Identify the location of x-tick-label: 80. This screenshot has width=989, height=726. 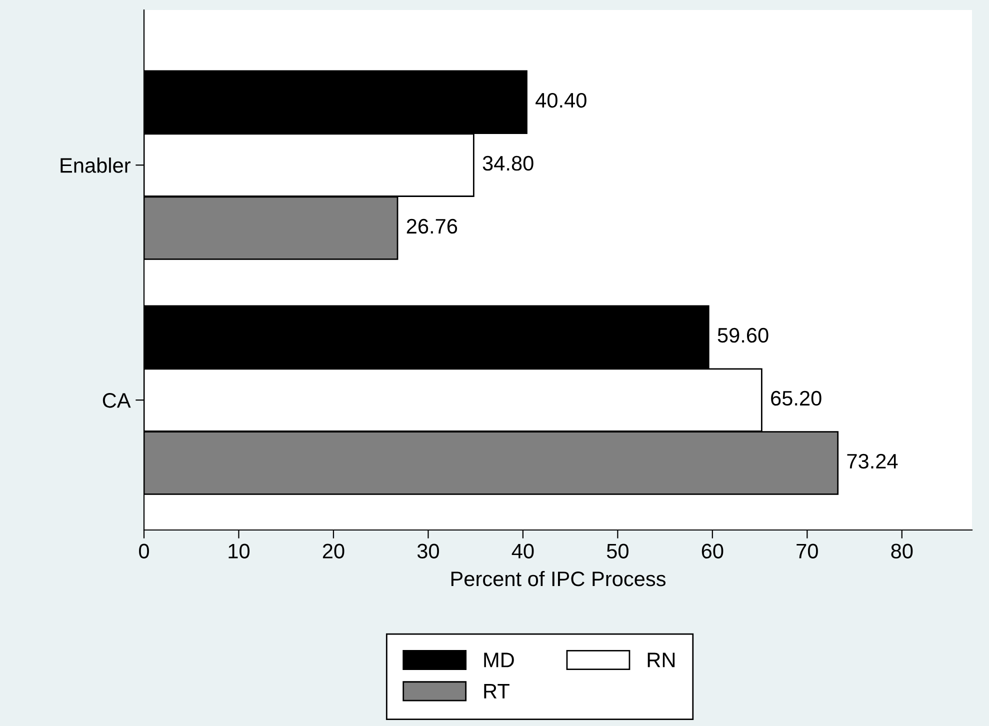
(902, 551).